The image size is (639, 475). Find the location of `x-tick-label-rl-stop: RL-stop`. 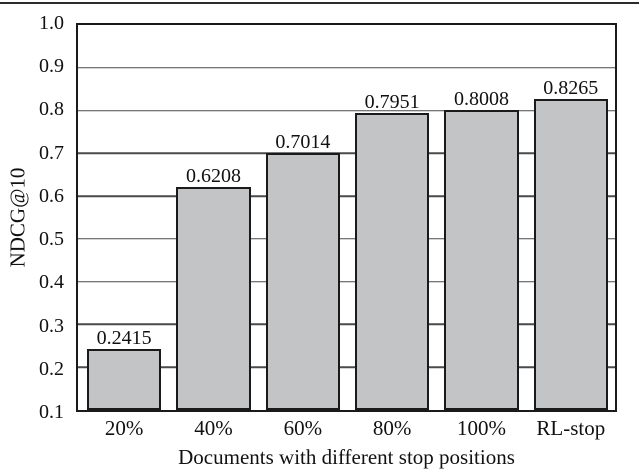

x-tick-label-rl-stop: RL-stop is located at coordinates (571, 428).